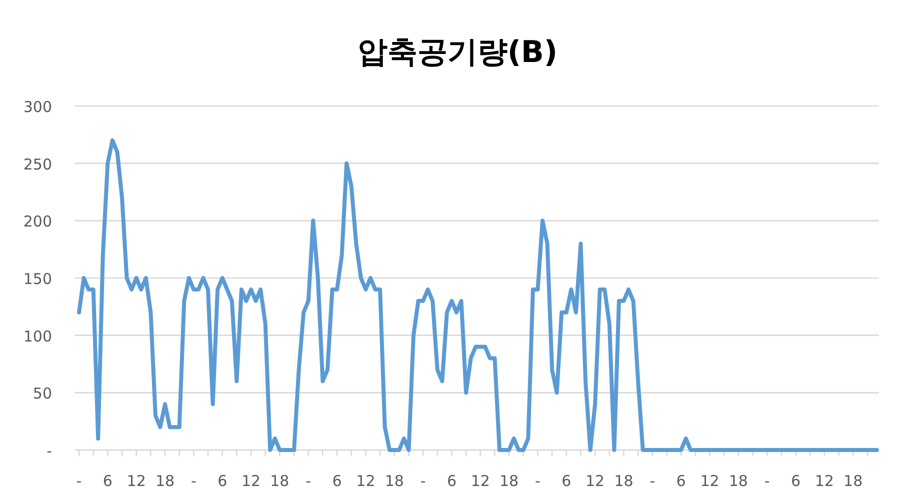  Describe the element at coordinates (457, 52) in the screenshot. I see `chart-title: 압축공기량(B)` at that location.